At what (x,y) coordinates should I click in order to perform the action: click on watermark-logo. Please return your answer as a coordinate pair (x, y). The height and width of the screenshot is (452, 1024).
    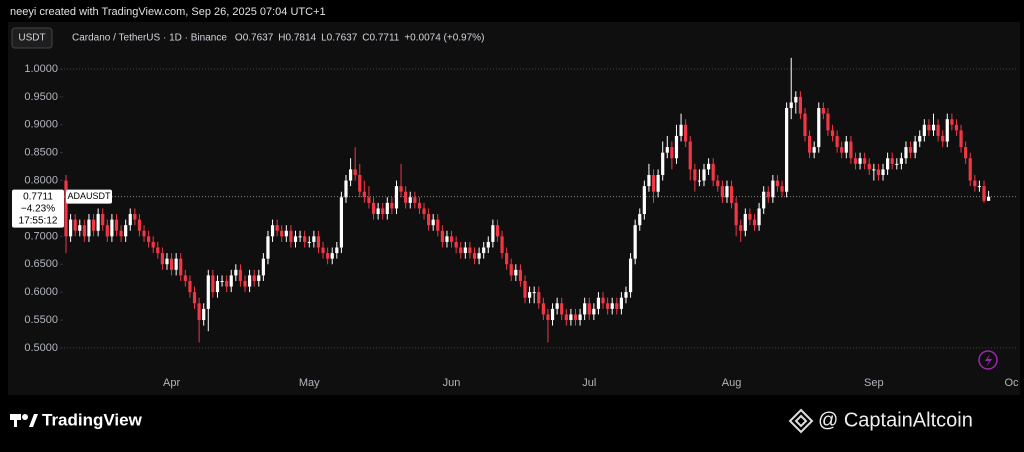
    Looking at the image, I should click on (801, 421).